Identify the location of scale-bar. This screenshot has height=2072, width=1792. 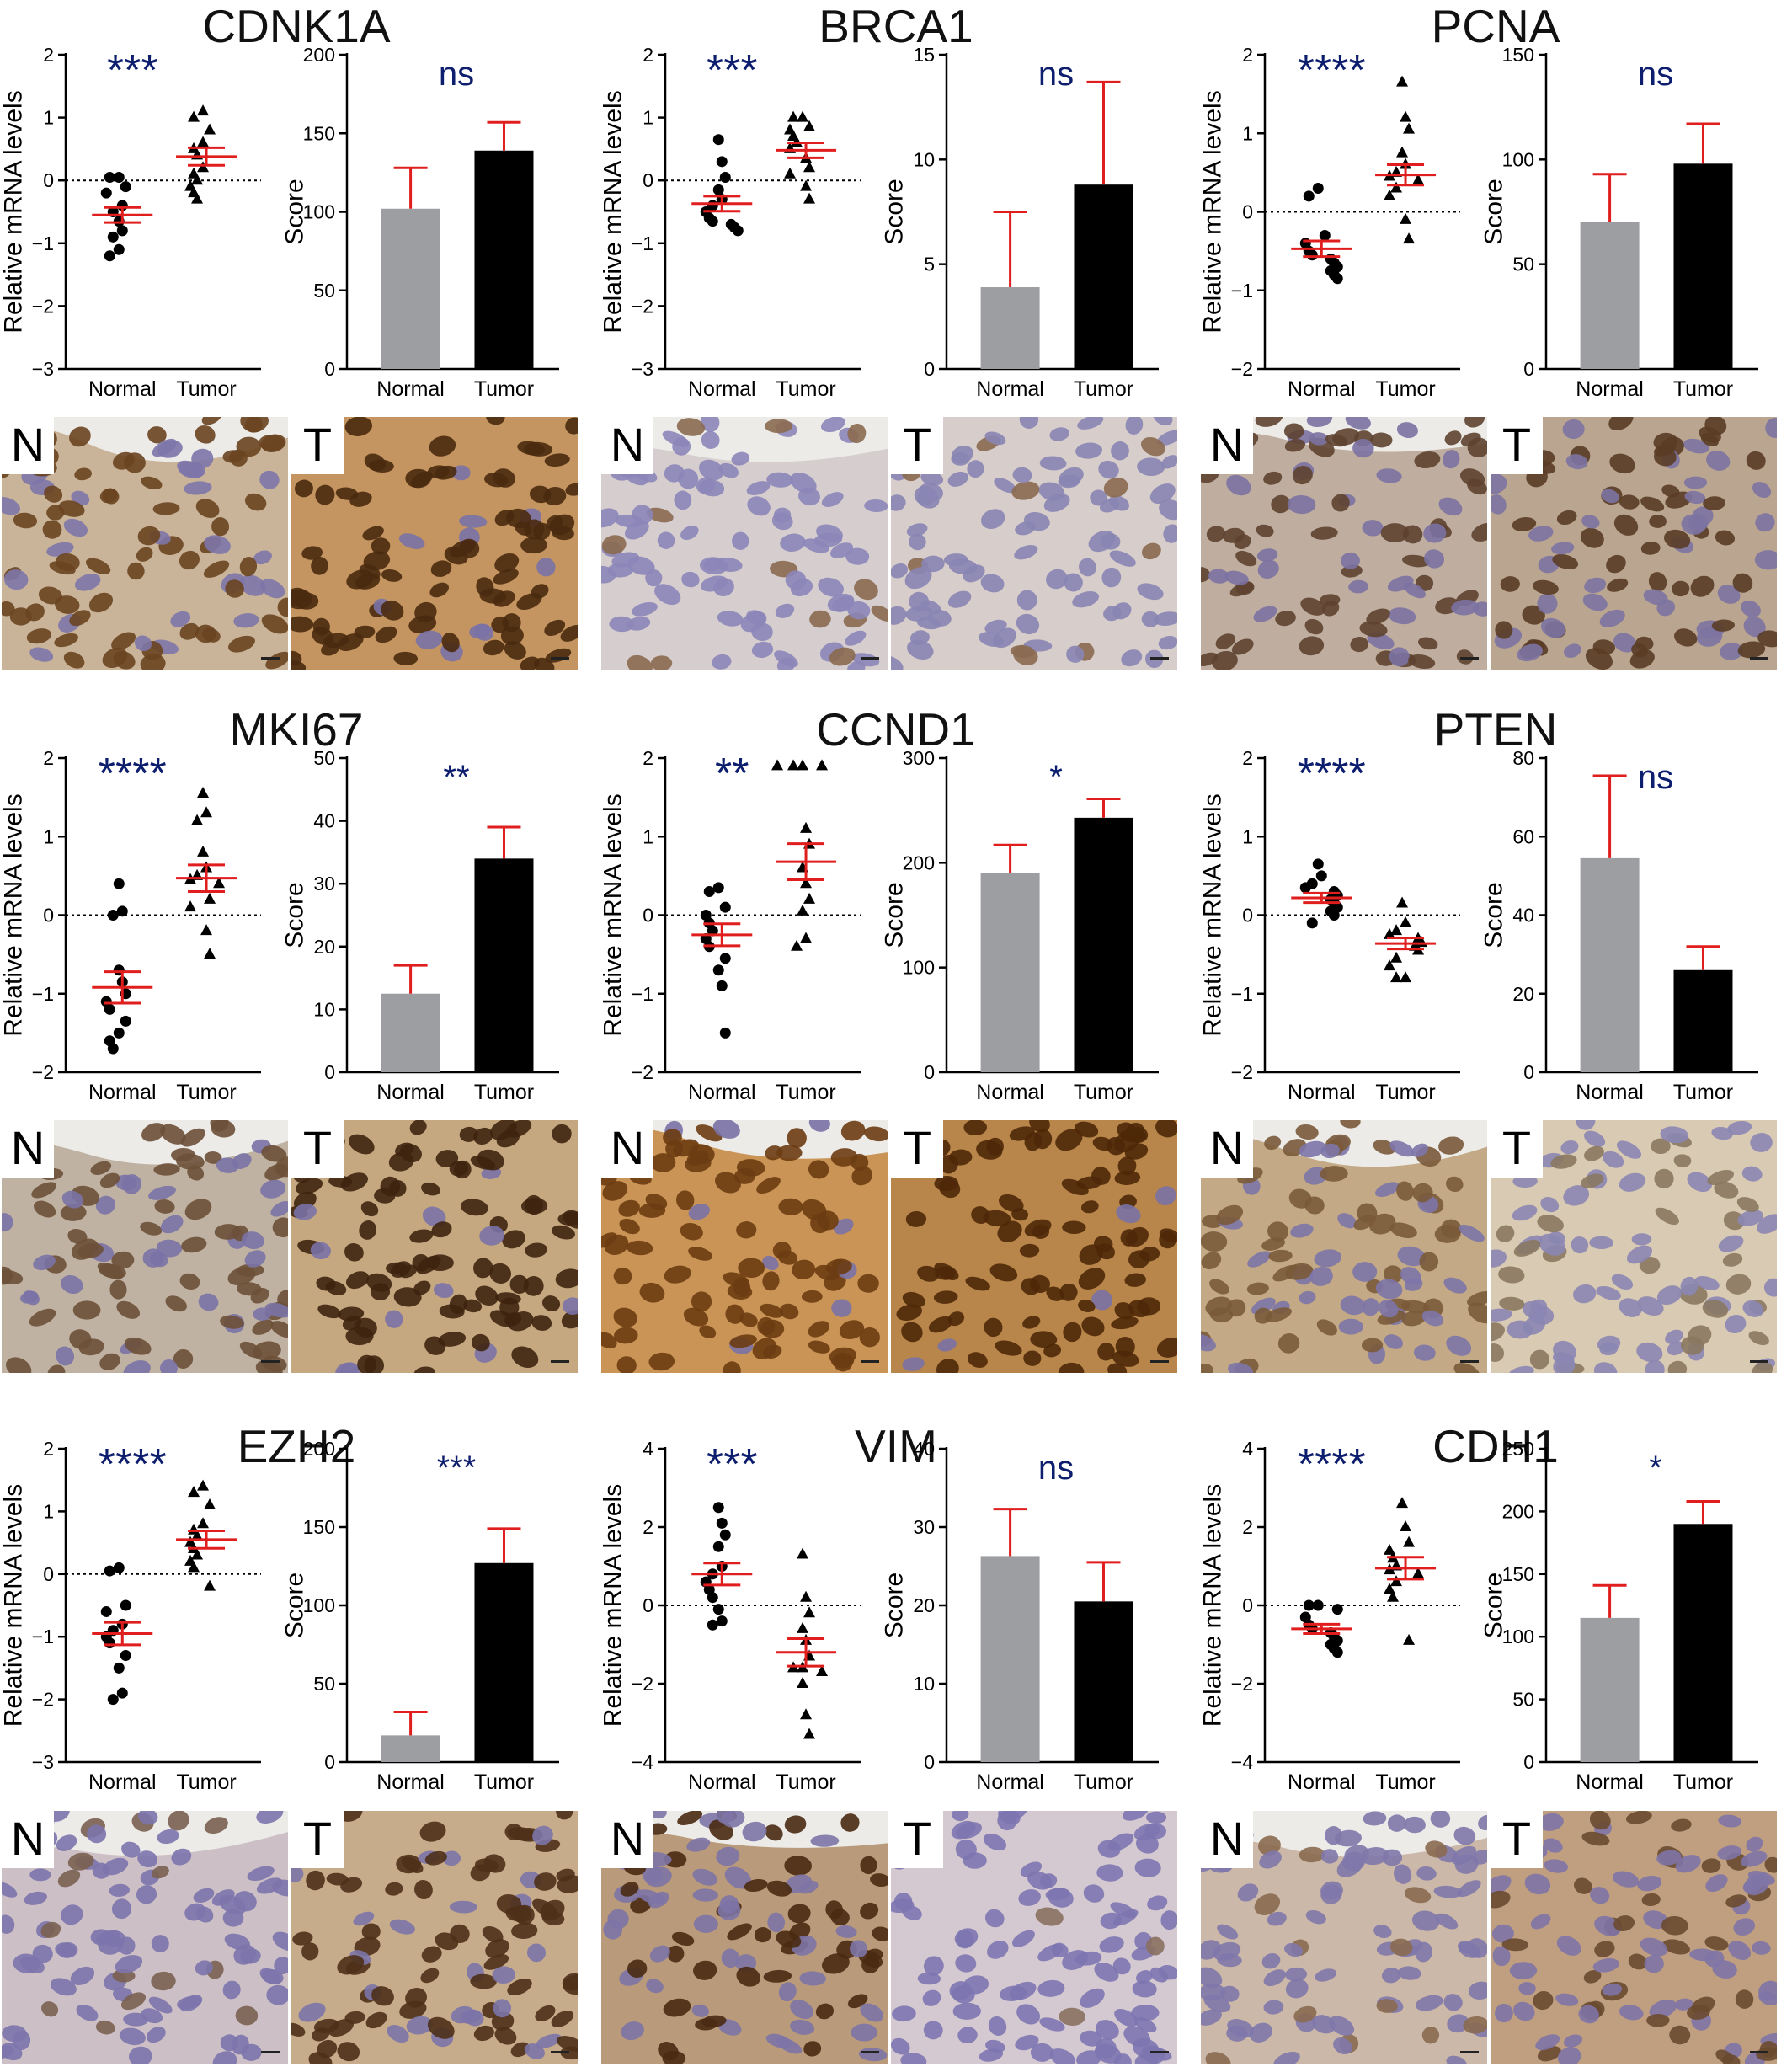
(1159, 1361).